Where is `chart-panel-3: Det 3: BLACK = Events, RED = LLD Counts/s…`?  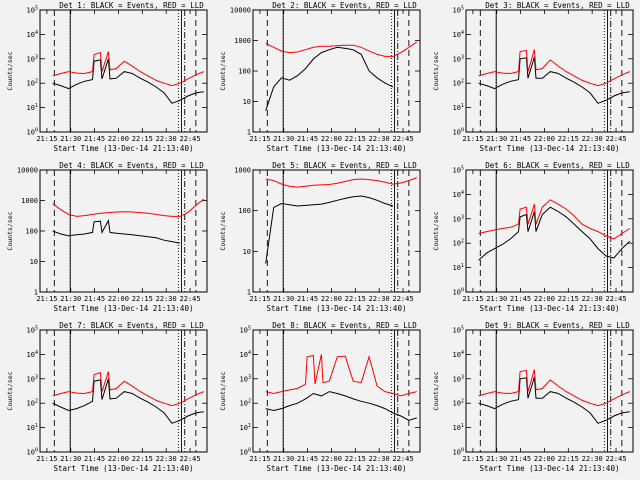
chart-panel-3: Det 3: BLACK = Events, RED = LLD Counts/s… is located at coordinates (533, 77).